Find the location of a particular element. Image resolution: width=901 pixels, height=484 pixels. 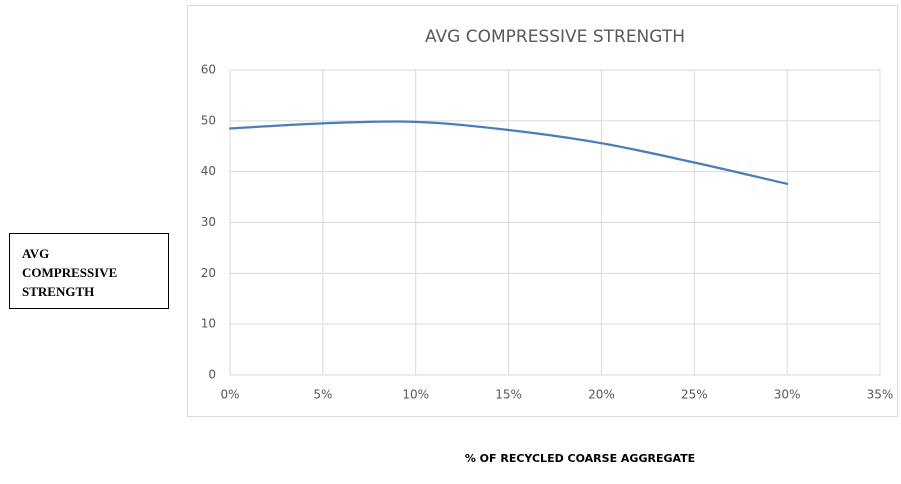

x-tick-label: 20% is located at coordinates (601, 395).